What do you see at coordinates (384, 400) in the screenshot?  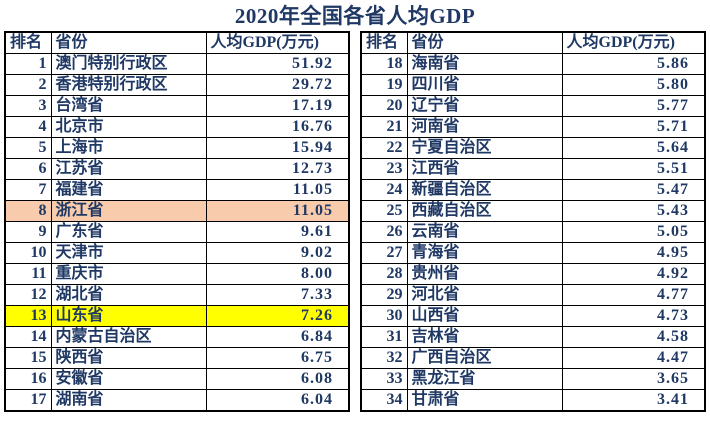 I see `rank-cell: 34` at bounding box center [384, 400].